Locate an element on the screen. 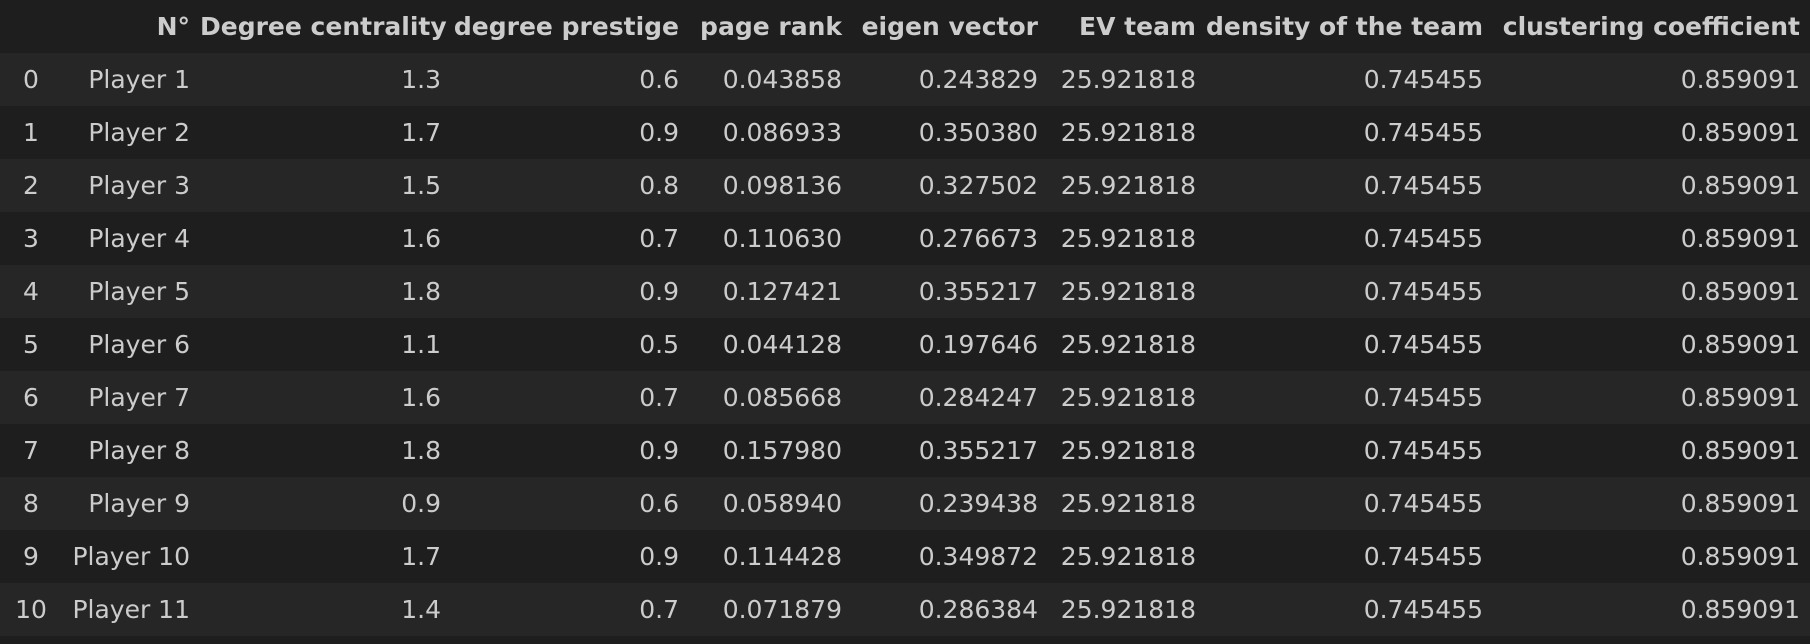 Image resolution: width=1810 pixels, height=644 pixels. row-index: 8 is located at coordinates (31, 503).